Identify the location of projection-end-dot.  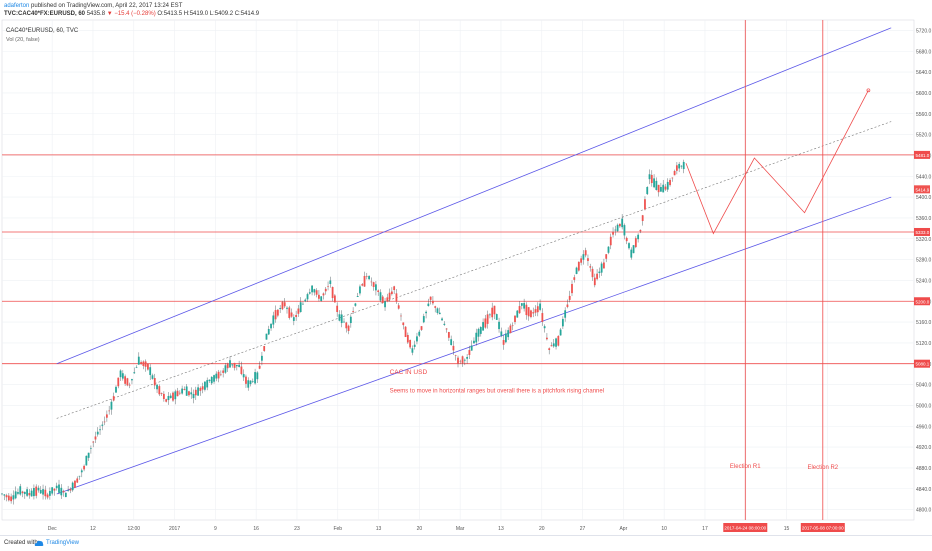
(868, 90).